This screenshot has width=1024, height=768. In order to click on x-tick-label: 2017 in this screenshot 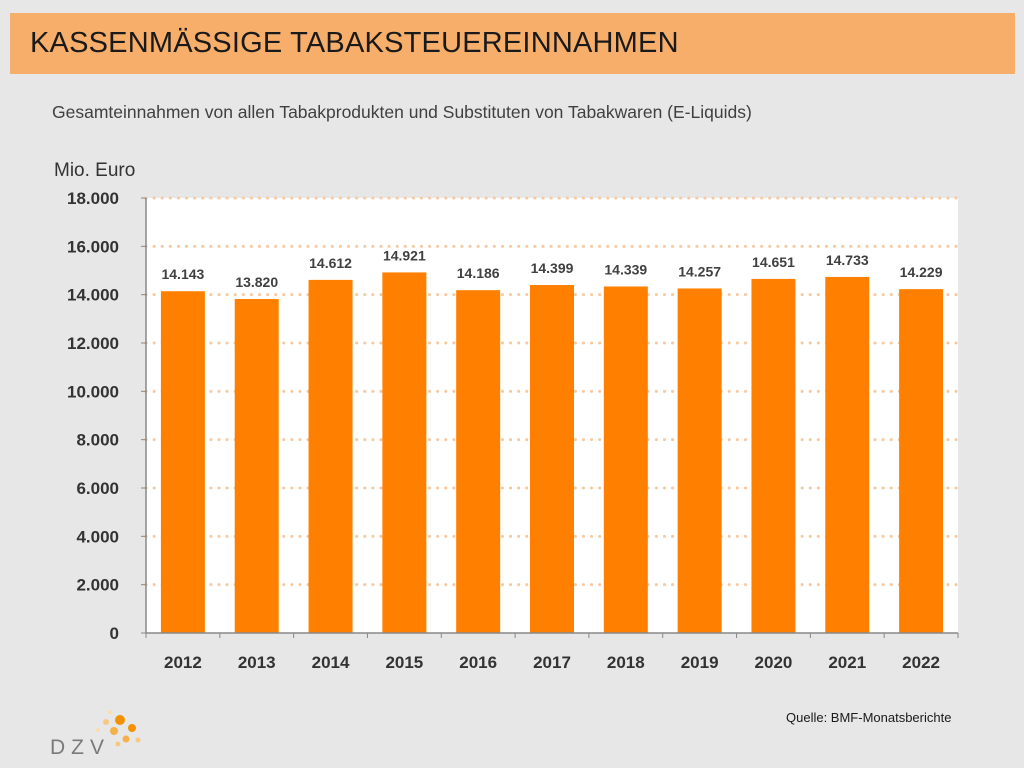, I will do `click(552, 662)`.